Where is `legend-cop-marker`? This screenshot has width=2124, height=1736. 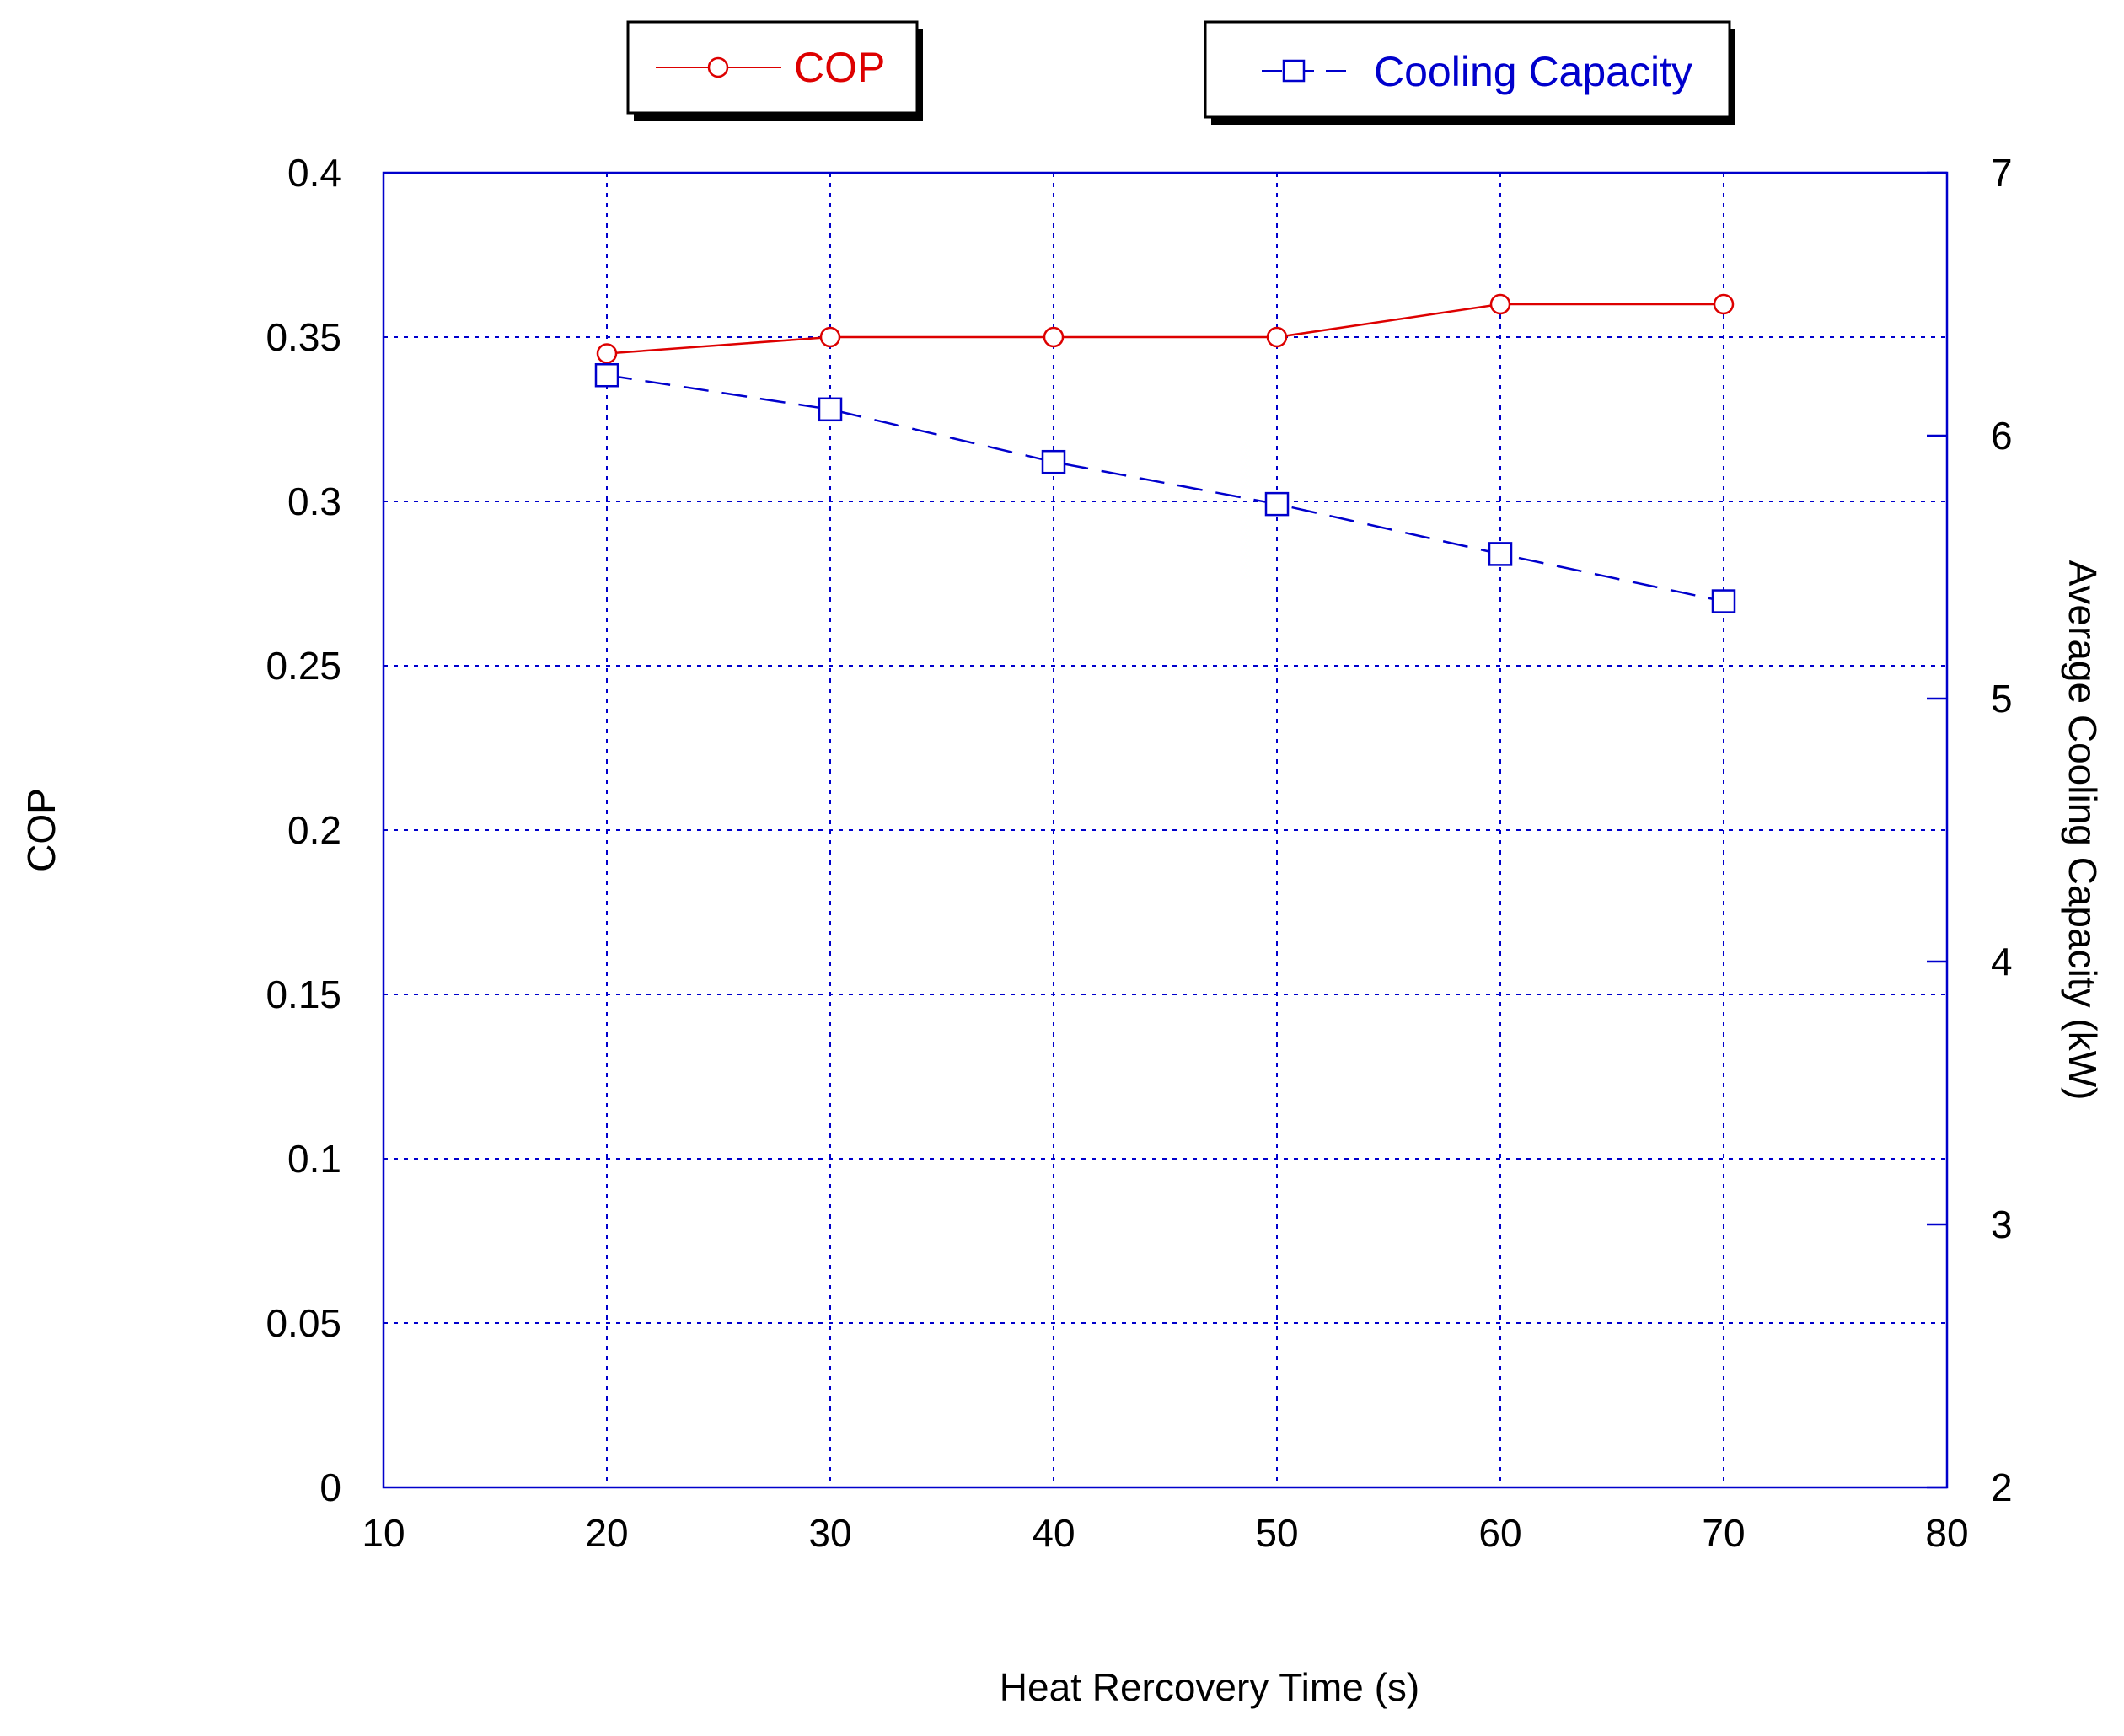
legend-cop-marker is located at coordinates (718, 67).